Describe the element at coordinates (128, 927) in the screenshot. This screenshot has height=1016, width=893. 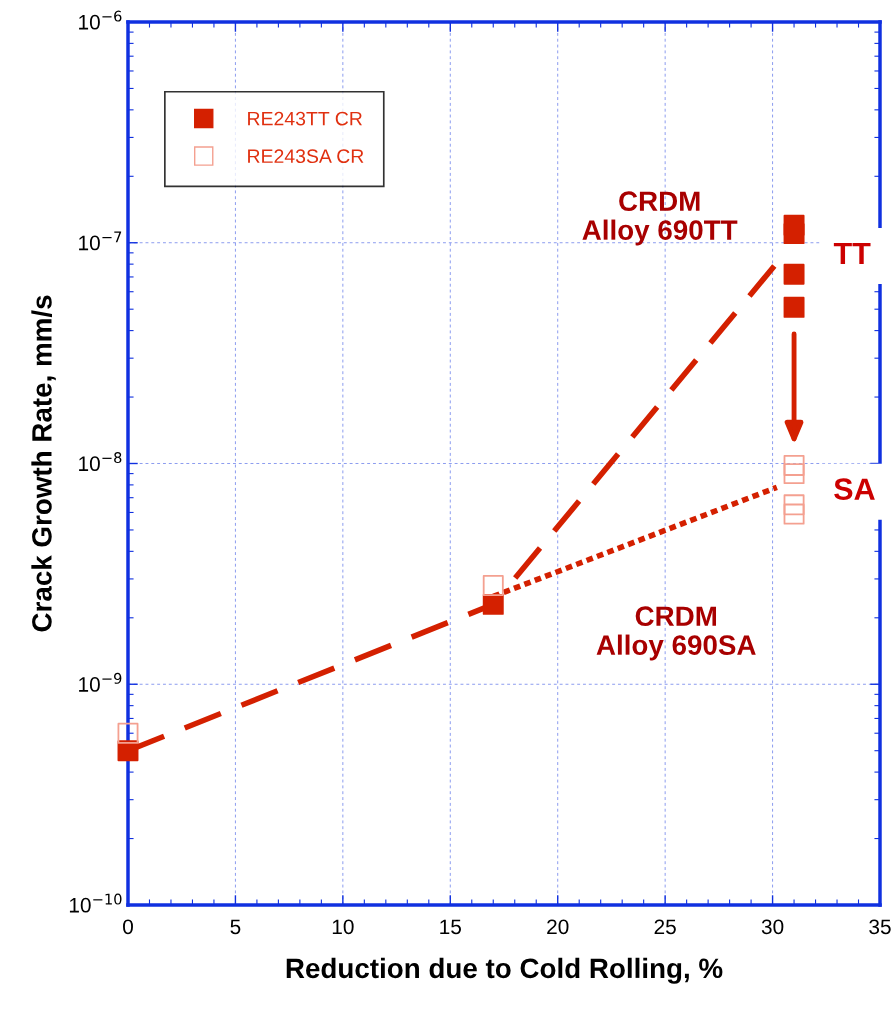
I see `x-tick-label: 0` at that location.